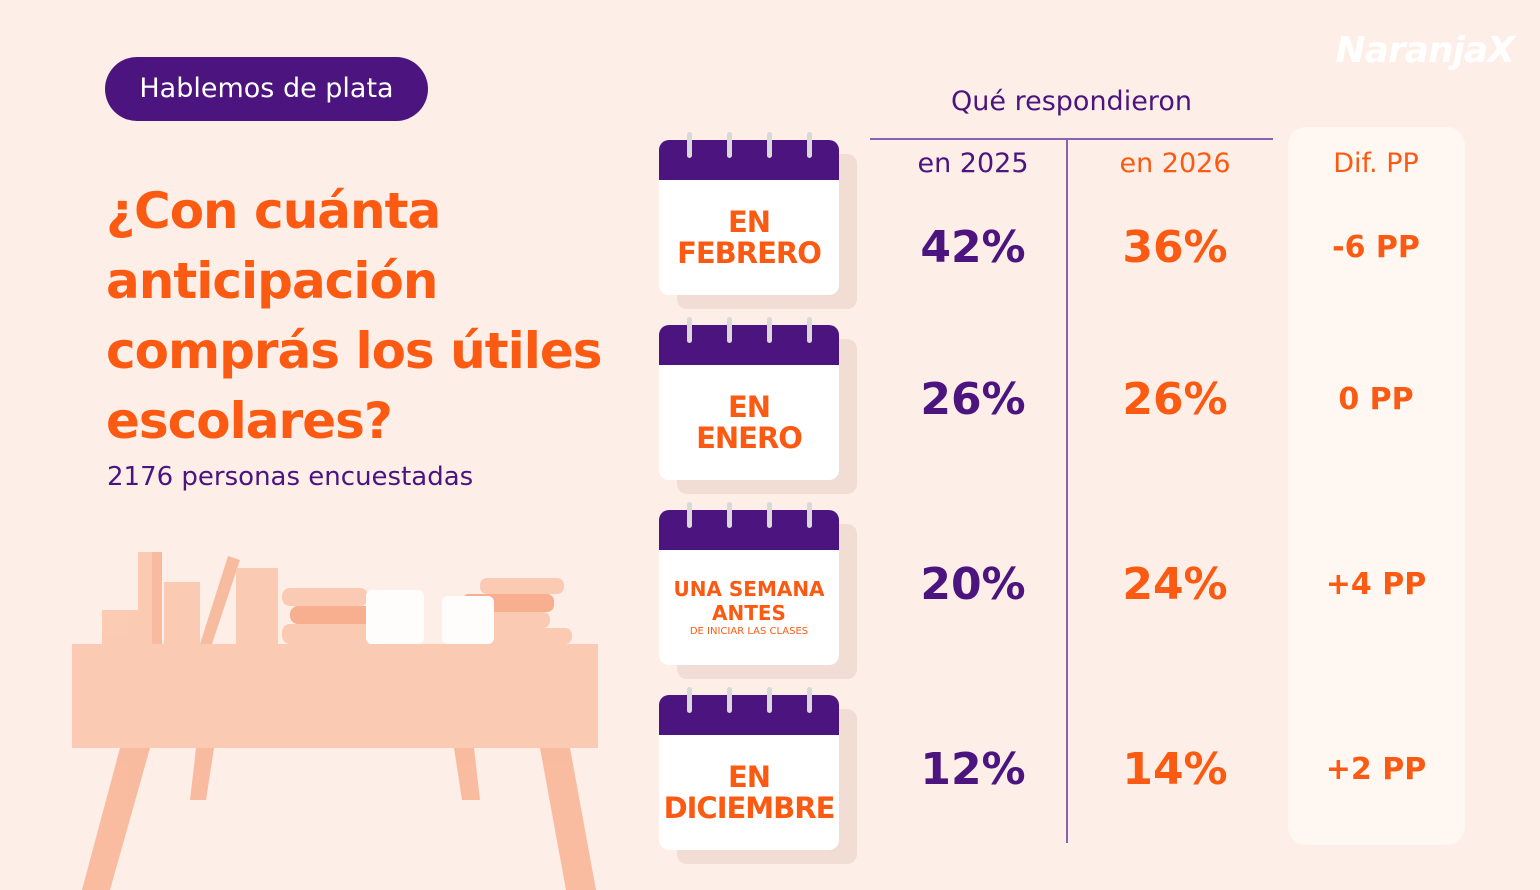 The width and height of the screenshot is (1540, 890). Describe the element at coordinates (1376, 584) in the screenshot. I see `table-cell: +4 PP` at that location.